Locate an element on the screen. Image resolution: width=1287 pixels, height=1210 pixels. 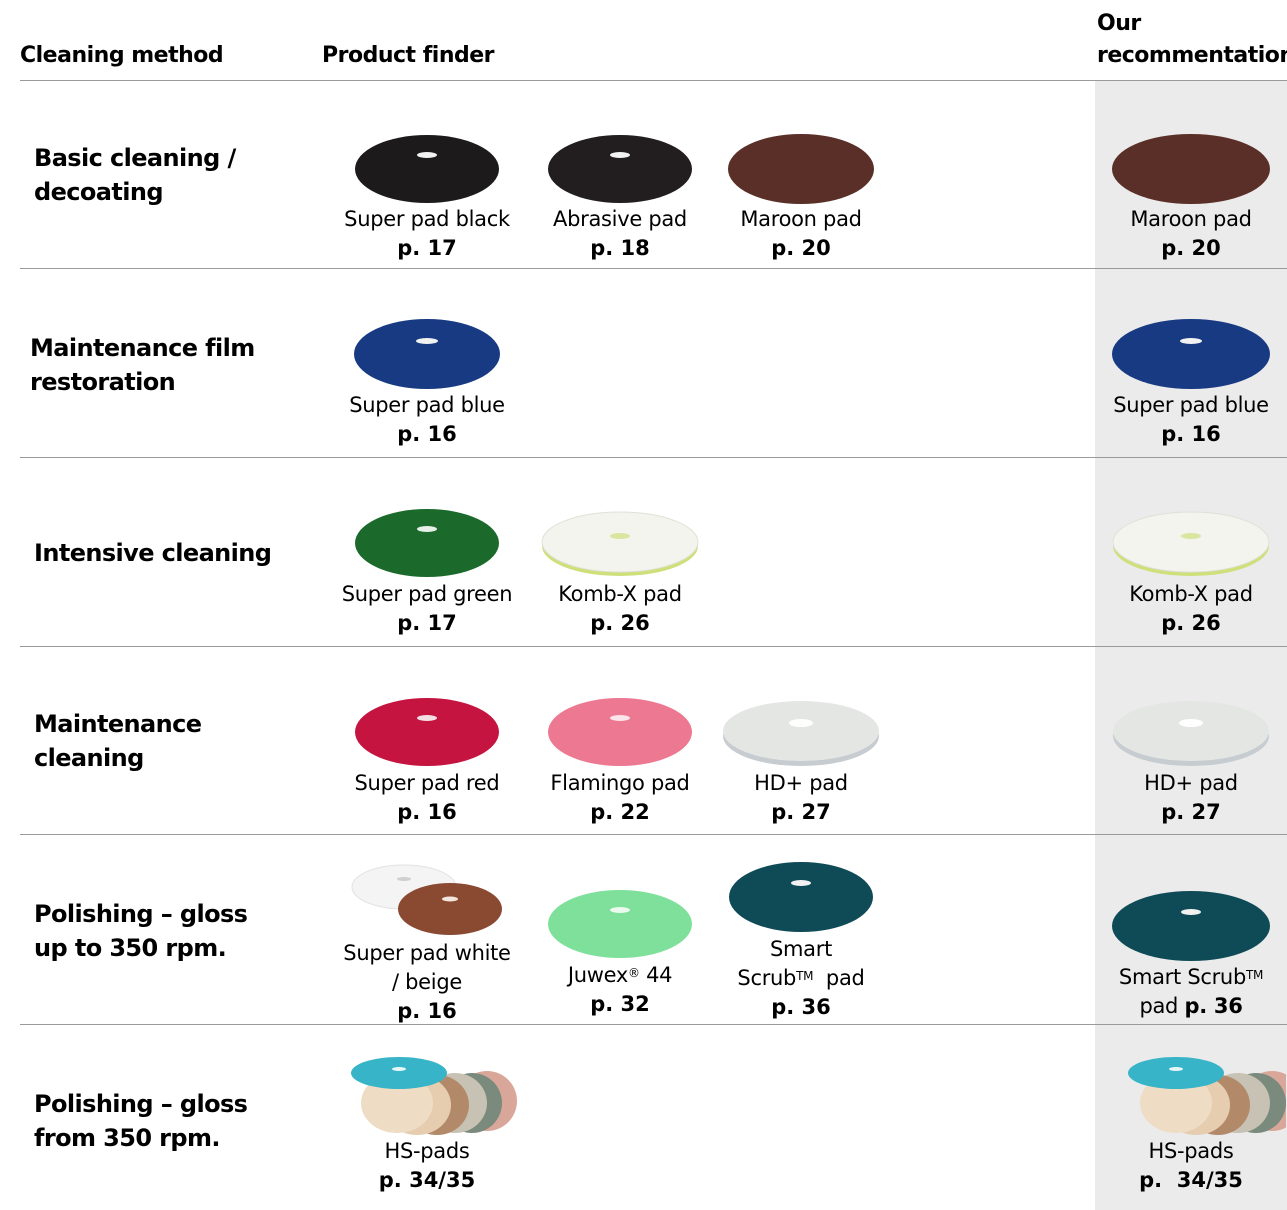
product-name: Super pad black is located at coordinates (427, 219).